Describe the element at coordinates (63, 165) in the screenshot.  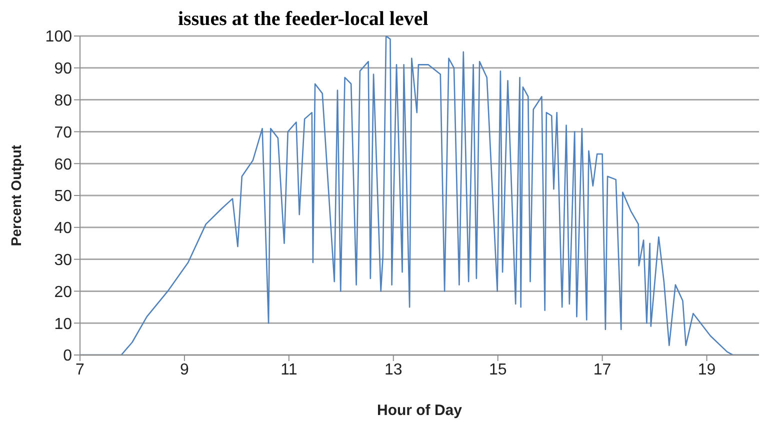
I see `y-tick-label: 60` at that location.